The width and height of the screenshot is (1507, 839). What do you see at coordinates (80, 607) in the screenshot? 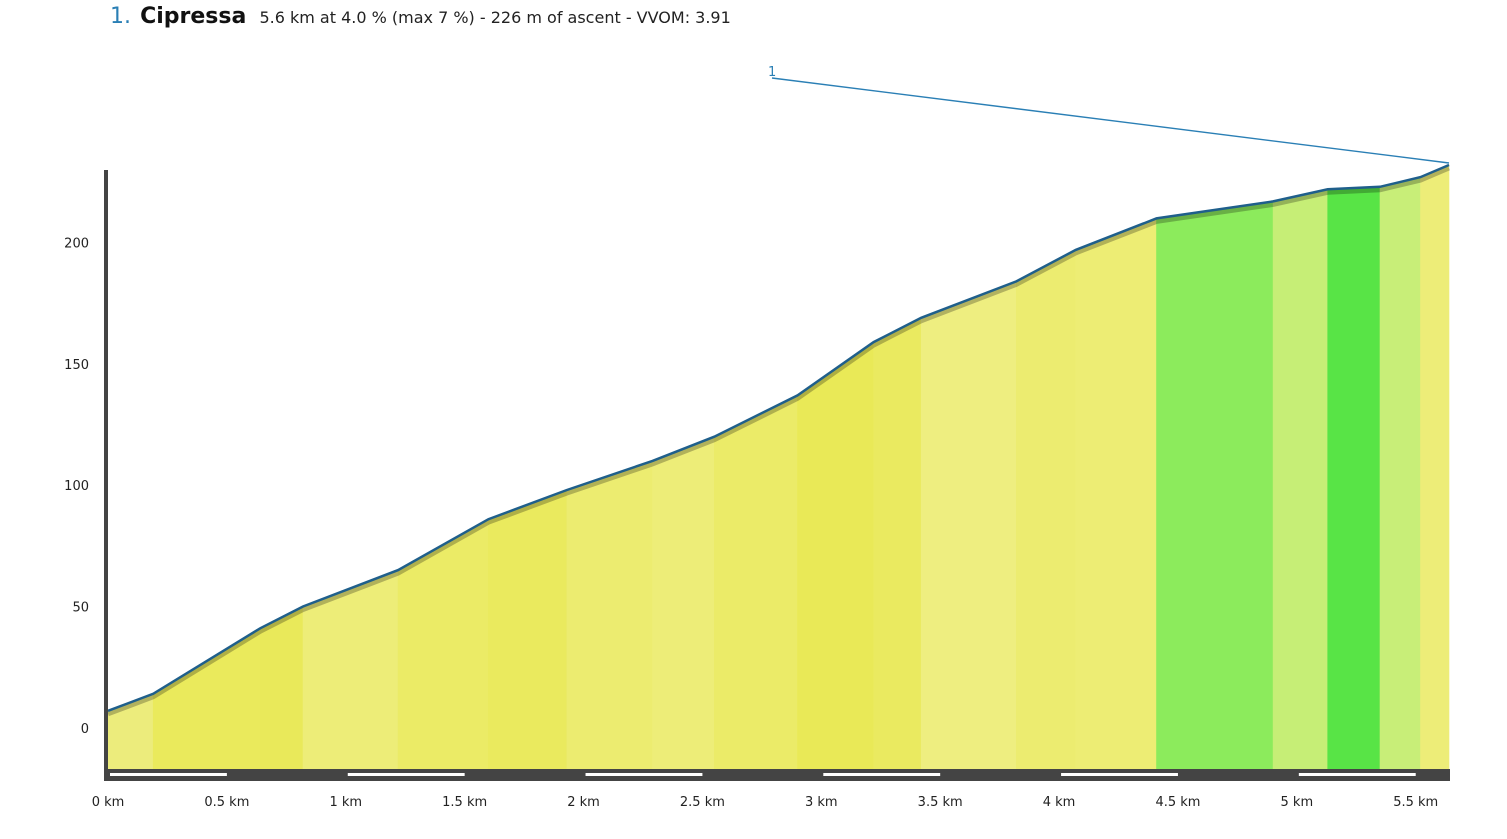
I see `y-tick-label: 50` at bounding box center [80, 607].